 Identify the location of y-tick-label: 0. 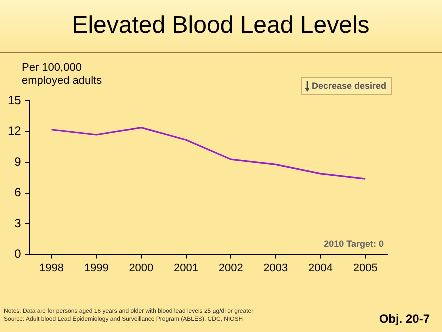
(18, 254).